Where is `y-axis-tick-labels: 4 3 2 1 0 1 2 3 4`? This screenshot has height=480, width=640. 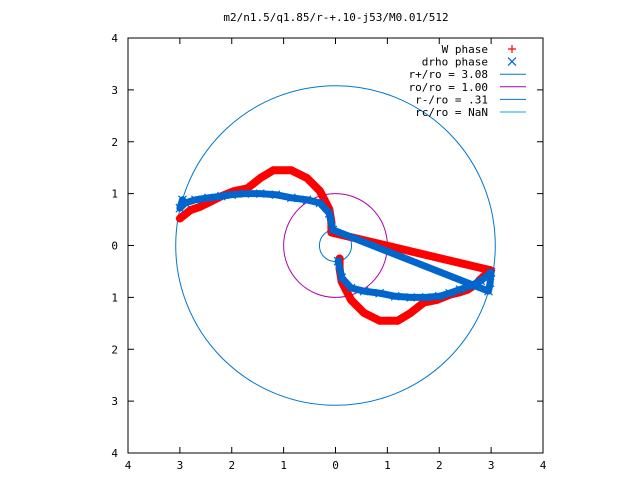
y-axis-tick-labels: 4 3 2 1 0 1 2 3 4 is located at coordinates (114, 246).